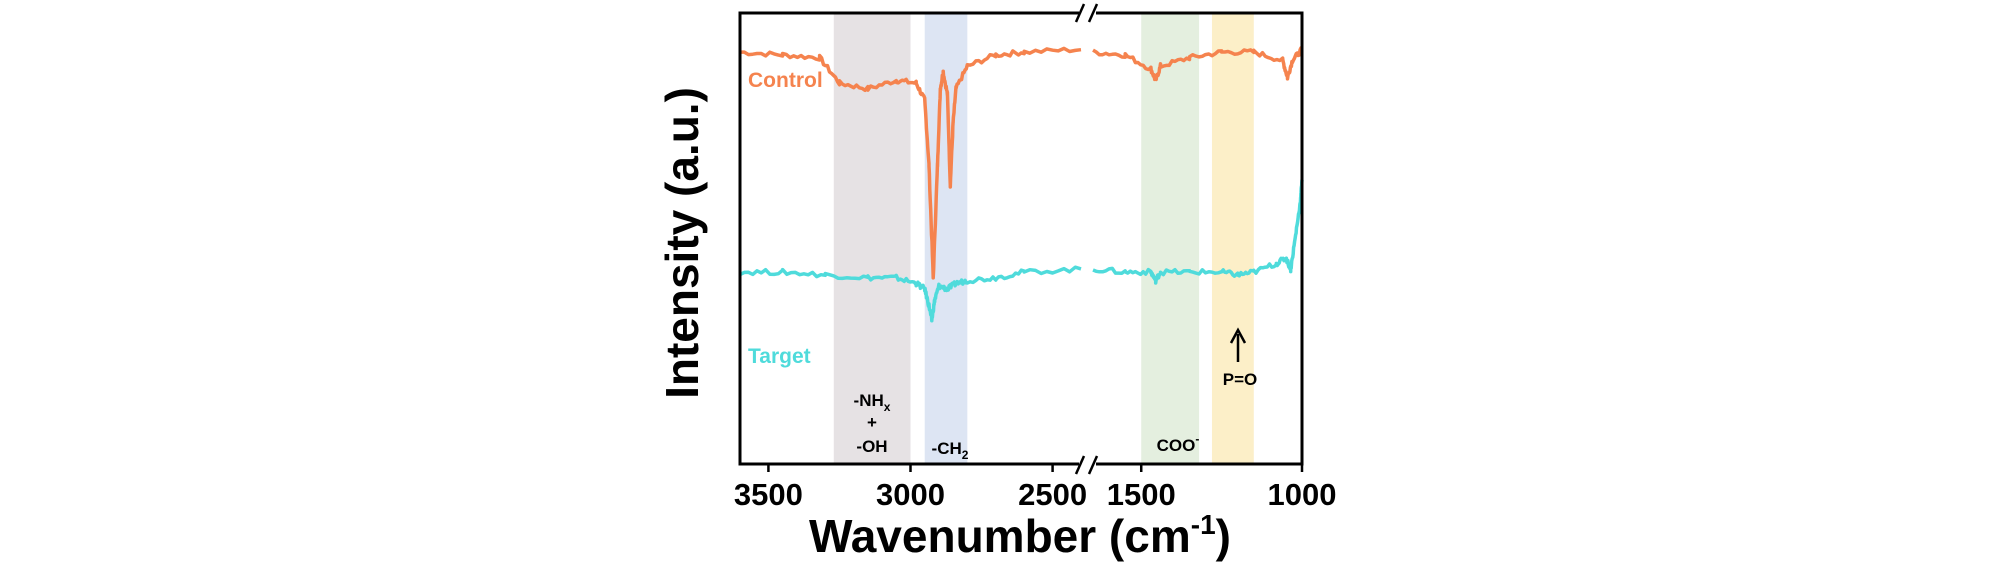 Image resolution: width=2008 pixels, height=570 pixels. What do you see at coordinates (872, 422) in the screenshot?
I see `band-label-nhx-line2: +` at bounding box center [872, 422].